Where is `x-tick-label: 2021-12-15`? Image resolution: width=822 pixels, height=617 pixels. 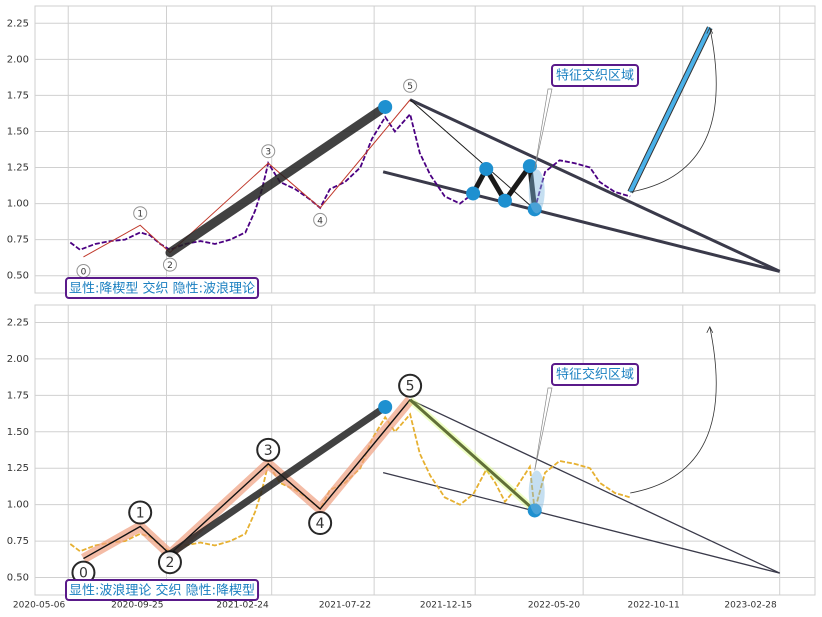 x-tick-label: 2021-12-15 is located at coordinates (446, 606).